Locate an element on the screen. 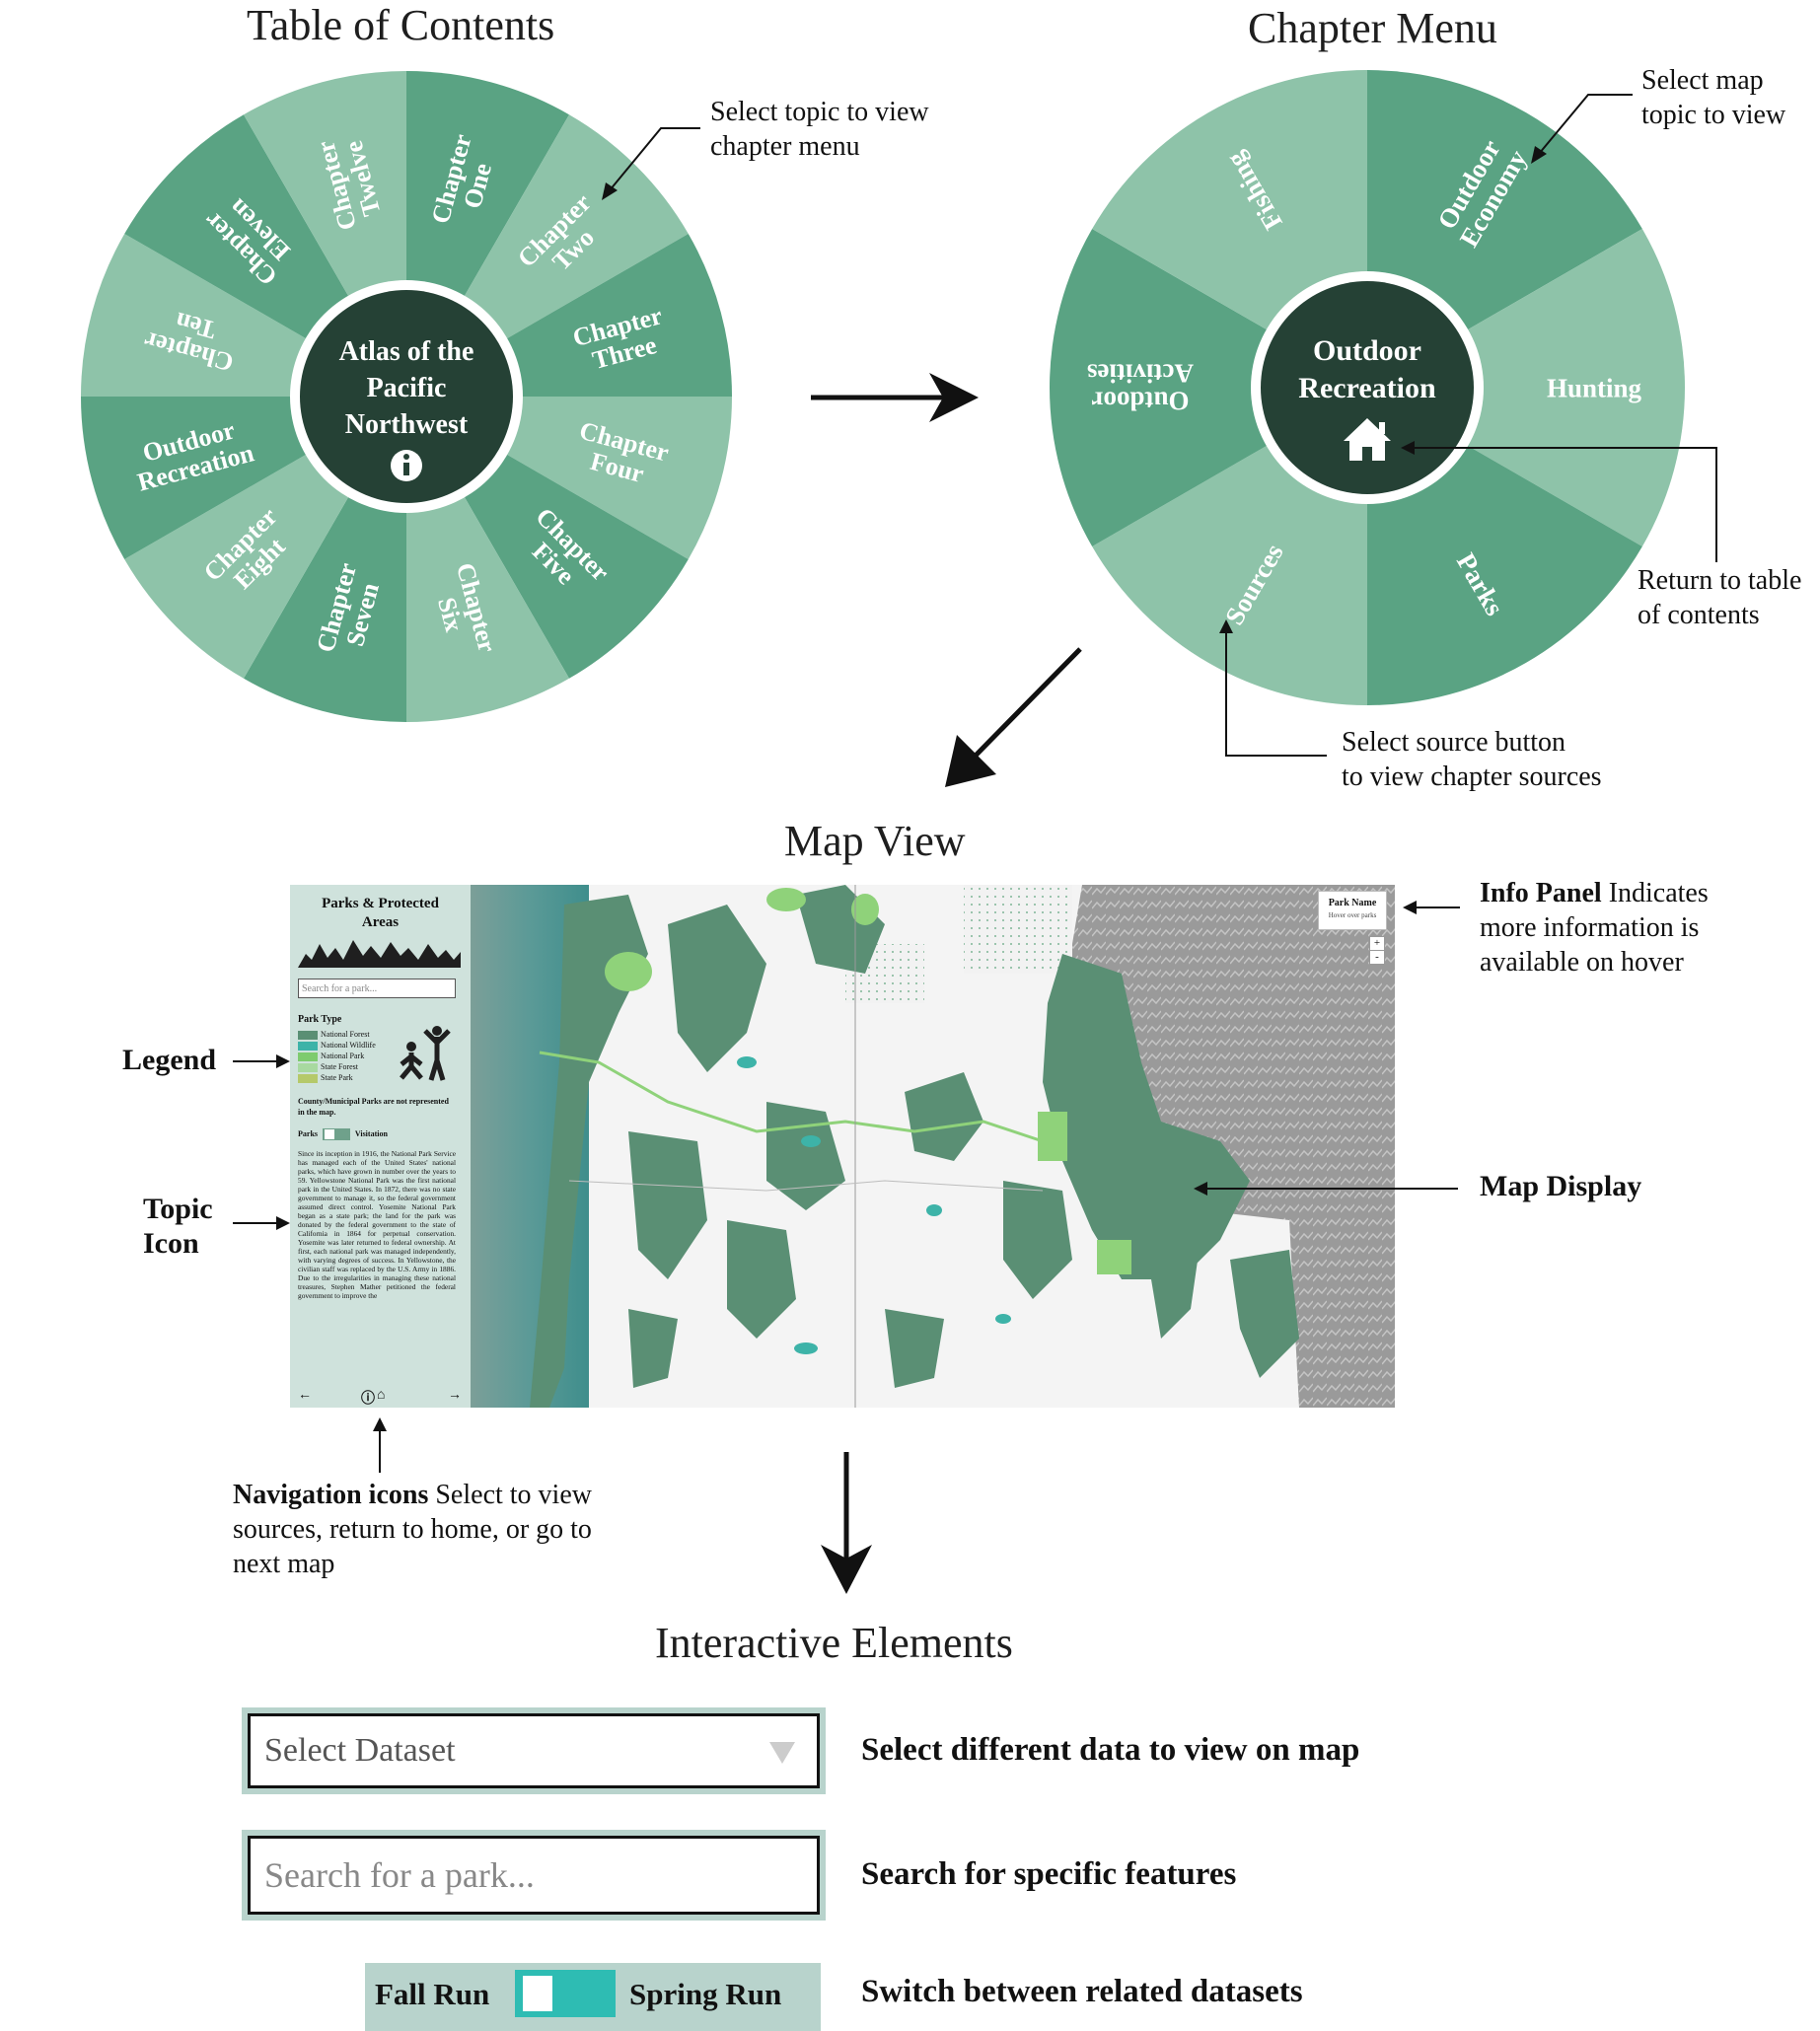  info-panel: Park Name Hover over parks is located at coordinates (1352, 910).